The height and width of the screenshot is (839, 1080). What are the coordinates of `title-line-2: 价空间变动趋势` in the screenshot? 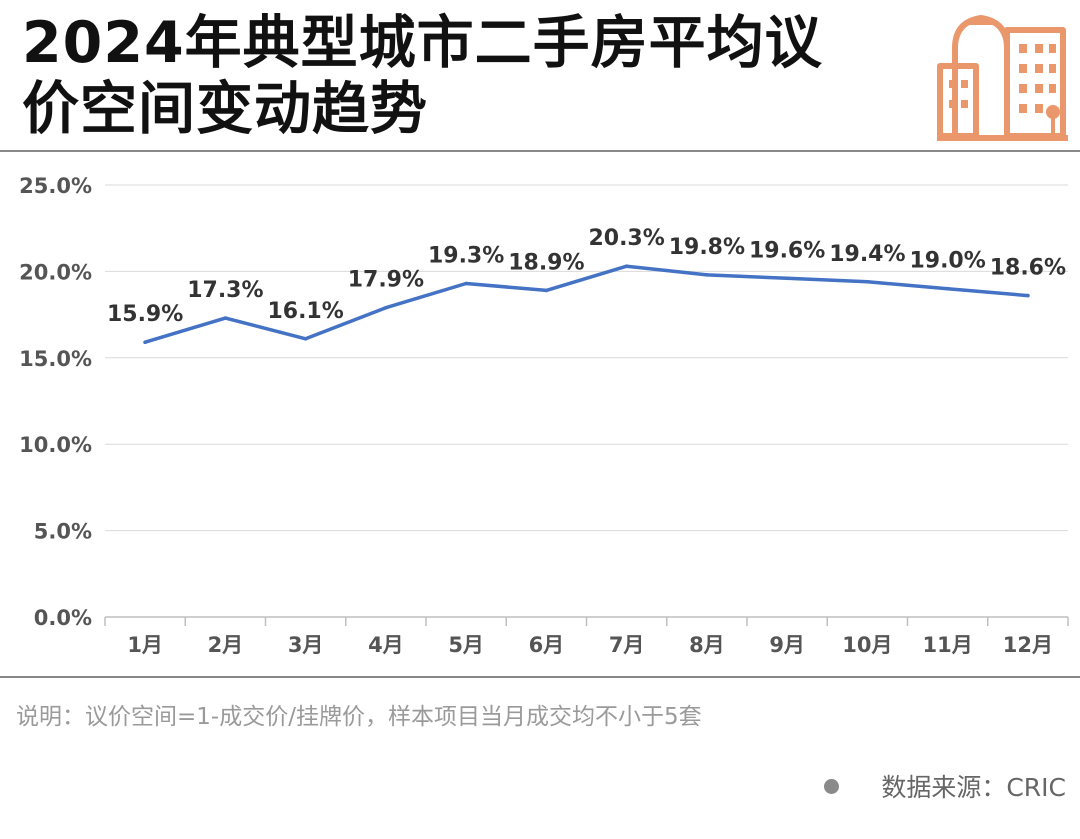 It's located at (225, 109).